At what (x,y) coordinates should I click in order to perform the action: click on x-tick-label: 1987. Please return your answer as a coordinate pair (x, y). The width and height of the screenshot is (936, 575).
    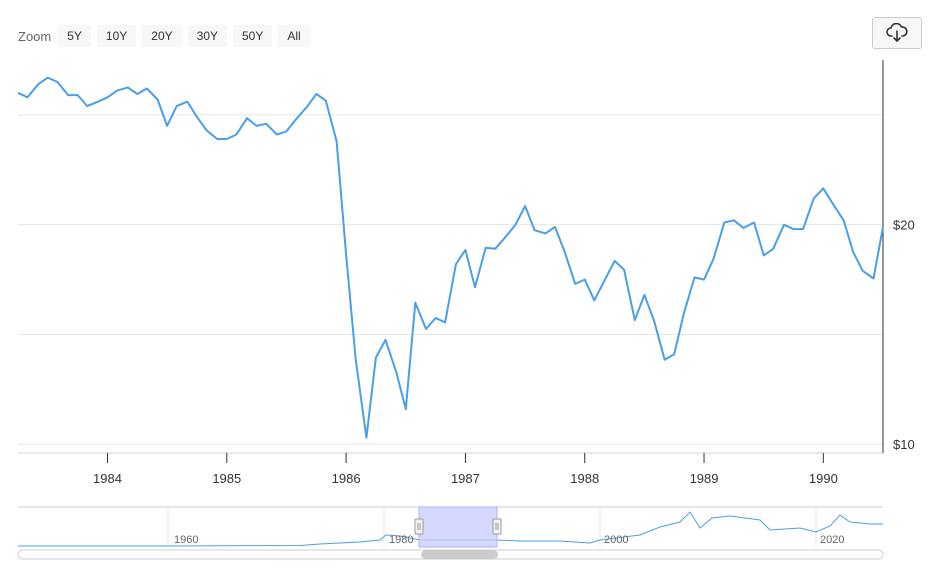
    Looking at the image, I should click on (465, 478).